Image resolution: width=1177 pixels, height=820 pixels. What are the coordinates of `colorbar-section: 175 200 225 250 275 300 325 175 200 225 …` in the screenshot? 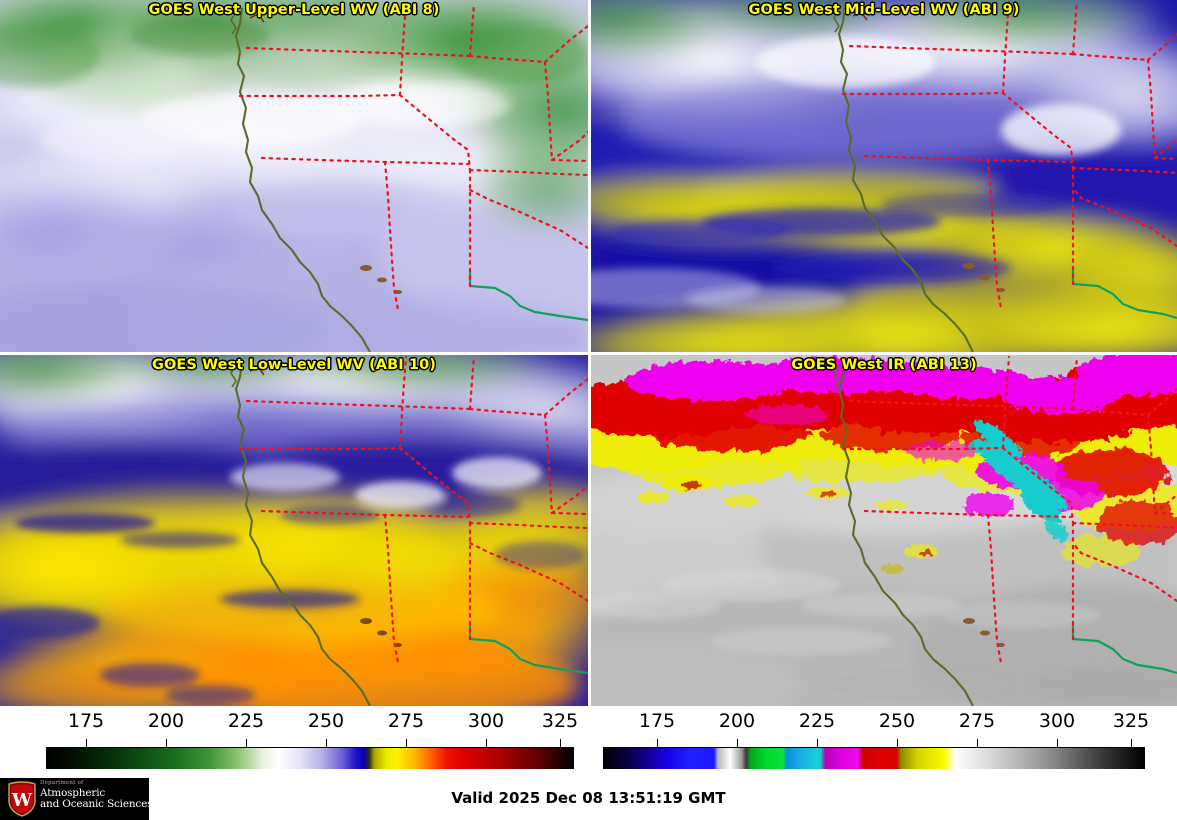 It's located at (588, 742).